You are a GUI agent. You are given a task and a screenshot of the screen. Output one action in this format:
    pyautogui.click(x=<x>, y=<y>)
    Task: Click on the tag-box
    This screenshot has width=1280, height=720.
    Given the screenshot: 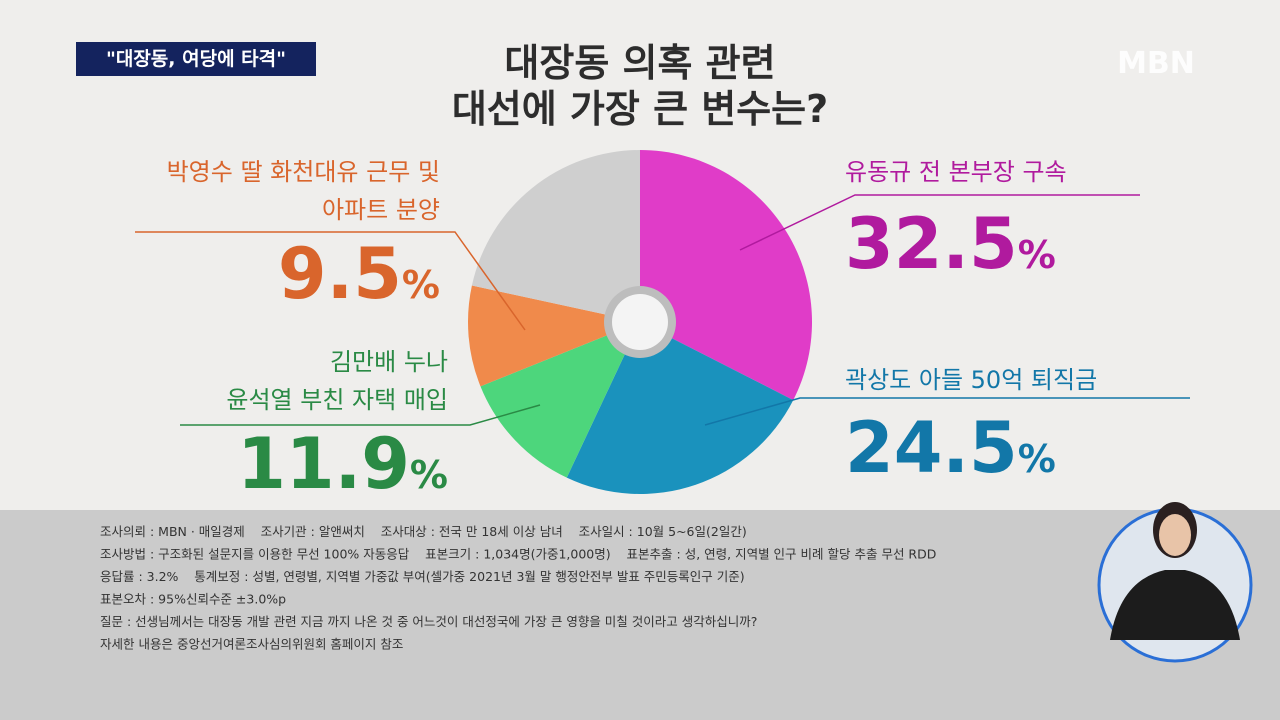 What is the action you would take?
    pyautogui.click(x=196, y=59)
    